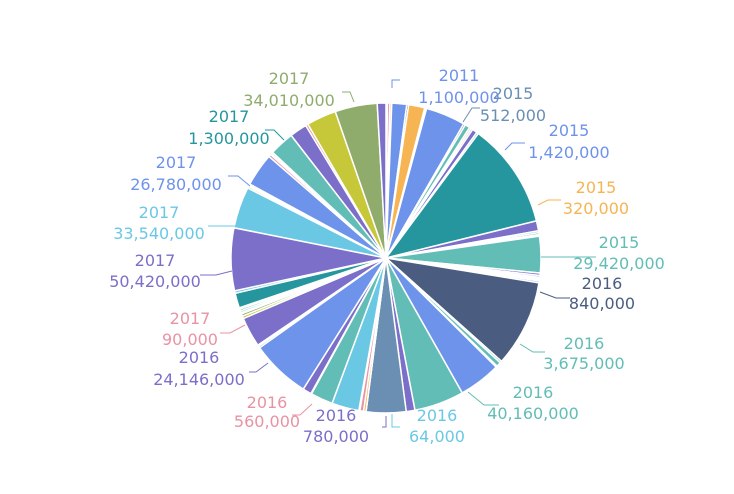 The width and height of the screenshot is (734, 494). What do you see at coordinates (336, 436) in the screenshot?
I see `slice-label-value: 780,000` at bounding box center [336, 436].